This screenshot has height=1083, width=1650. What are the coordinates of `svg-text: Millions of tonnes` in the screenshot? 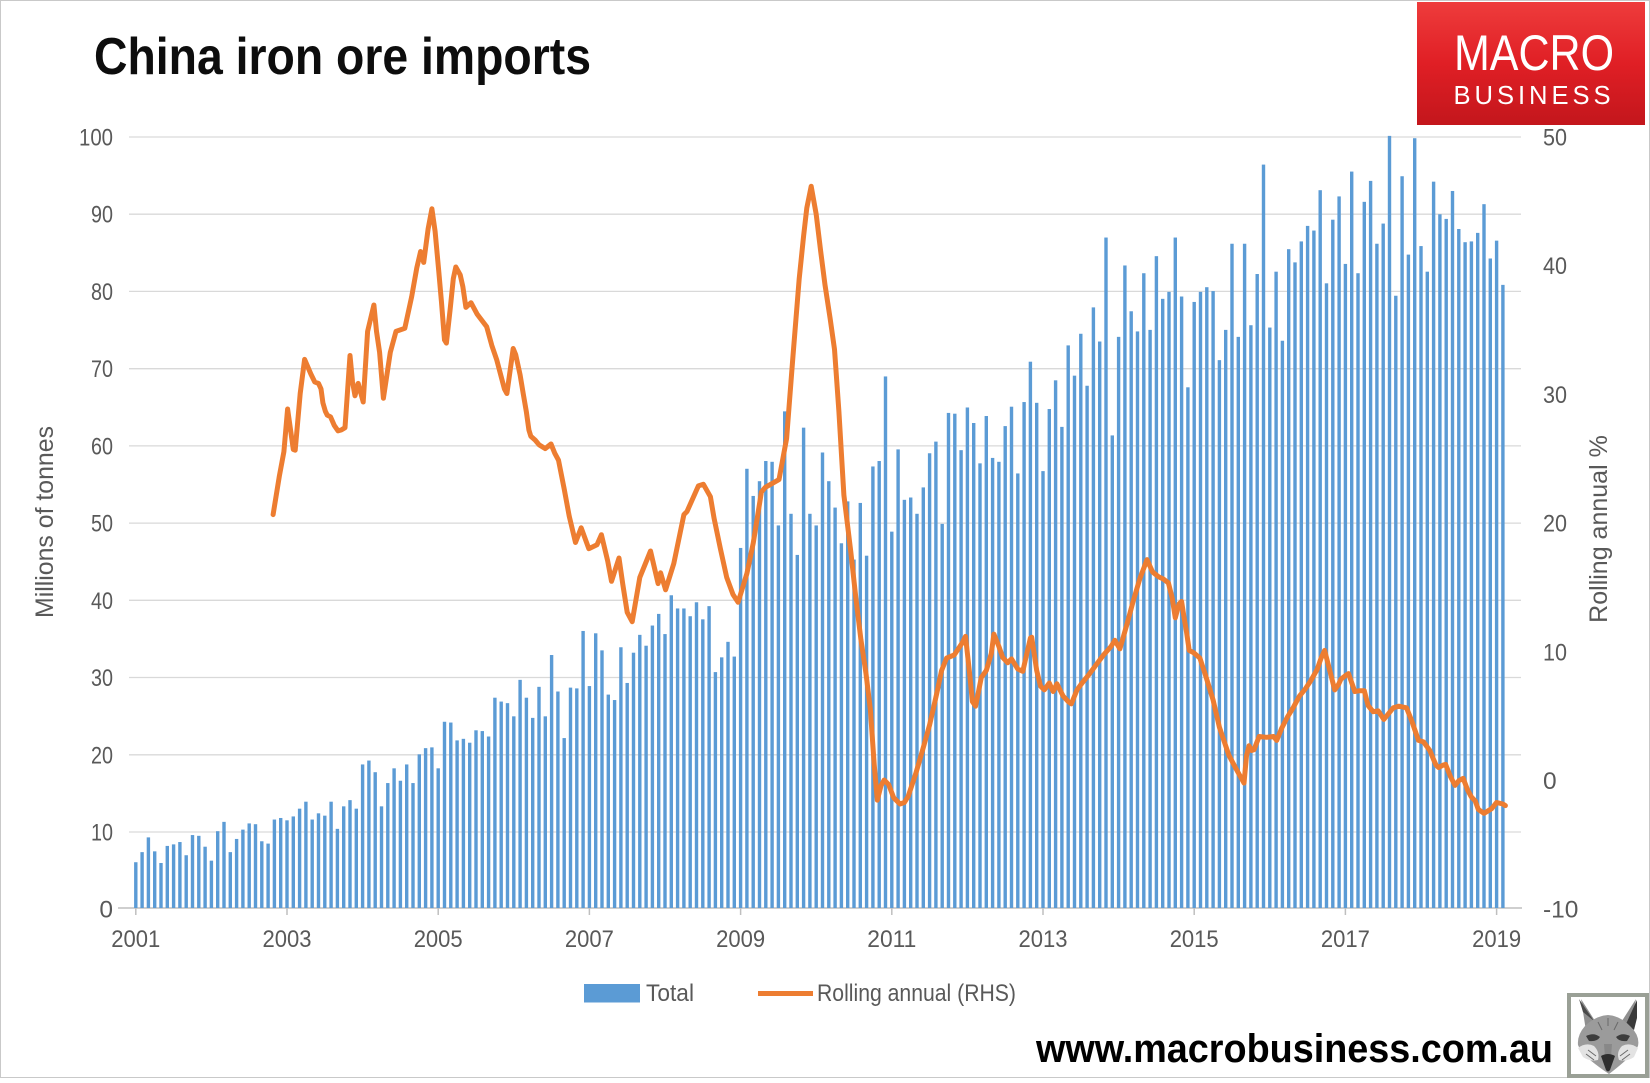 It's located at (45, 522).